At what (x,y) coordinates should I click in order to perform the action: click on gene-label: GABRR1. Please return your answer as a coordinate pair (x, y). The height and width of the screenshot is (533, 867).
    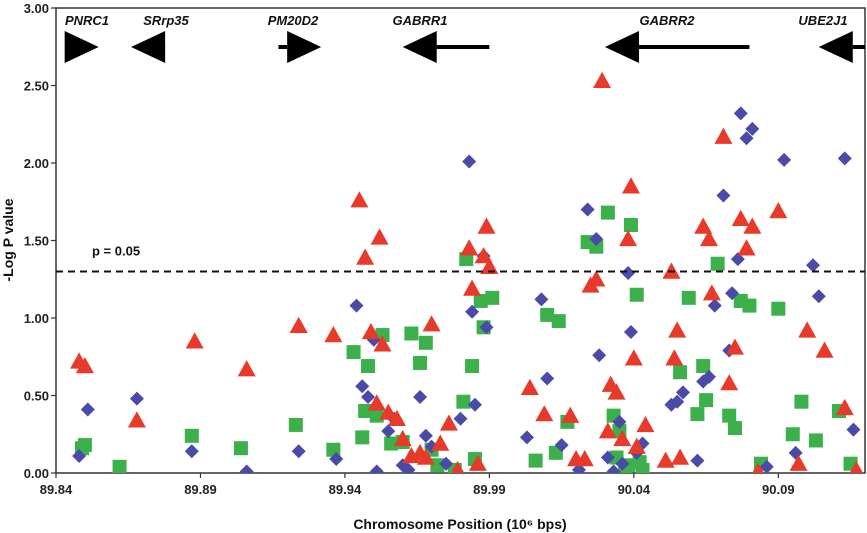
    Looking at the image, I should click on (420, 20).